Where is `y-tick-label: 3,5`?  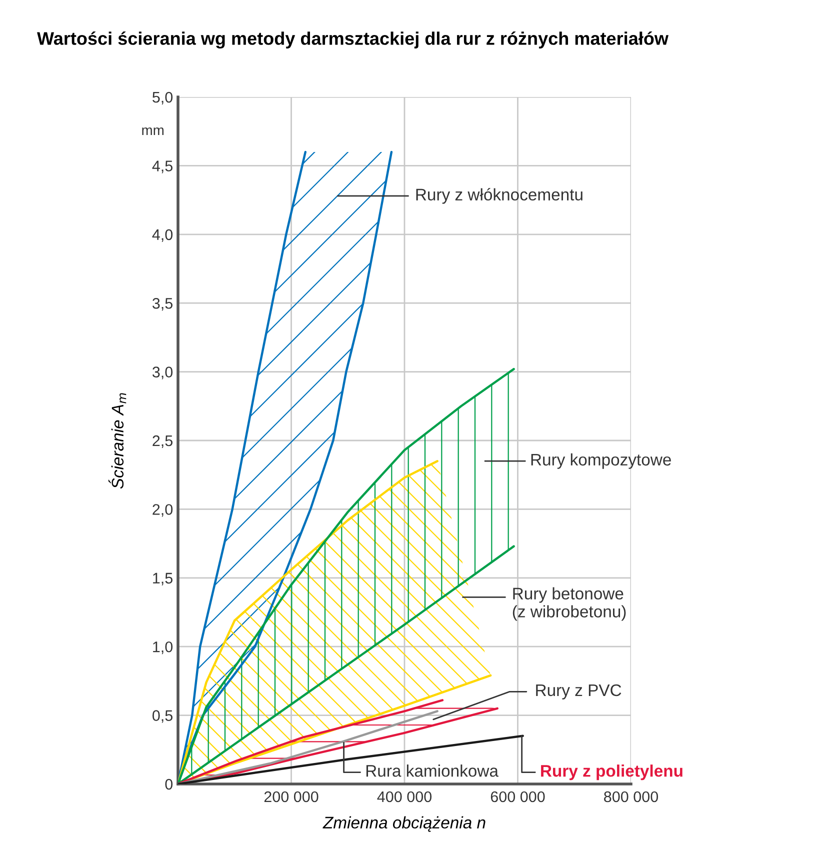
y-tick-label: 3,5 is located at coordinates (162, 304).